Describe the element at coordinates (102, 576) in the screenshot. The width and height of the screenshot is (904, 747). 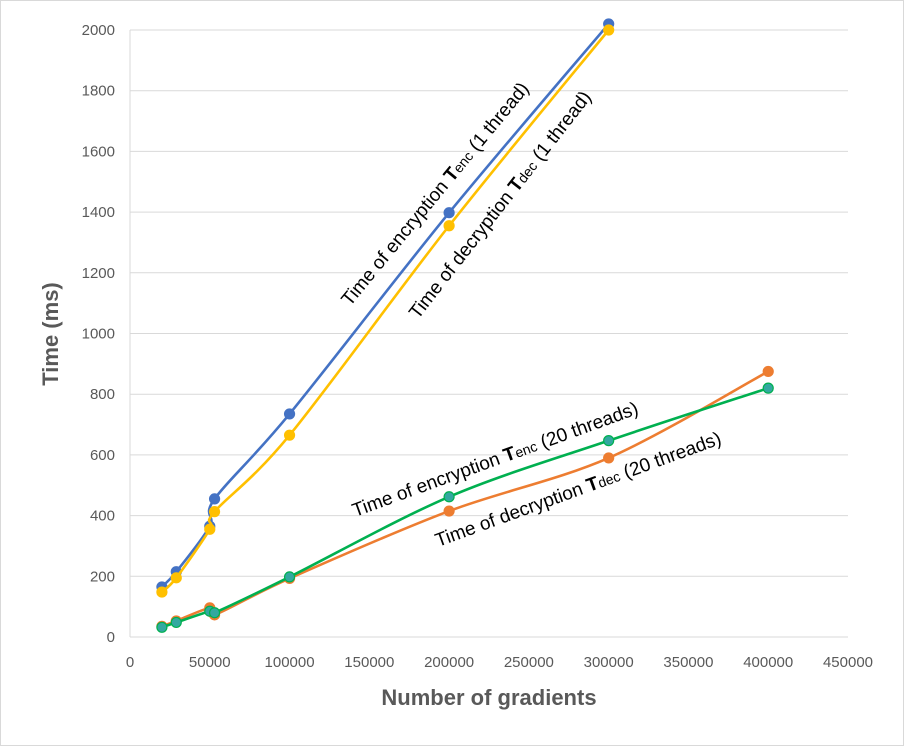
I see `y-tick-label: 200` at that location.